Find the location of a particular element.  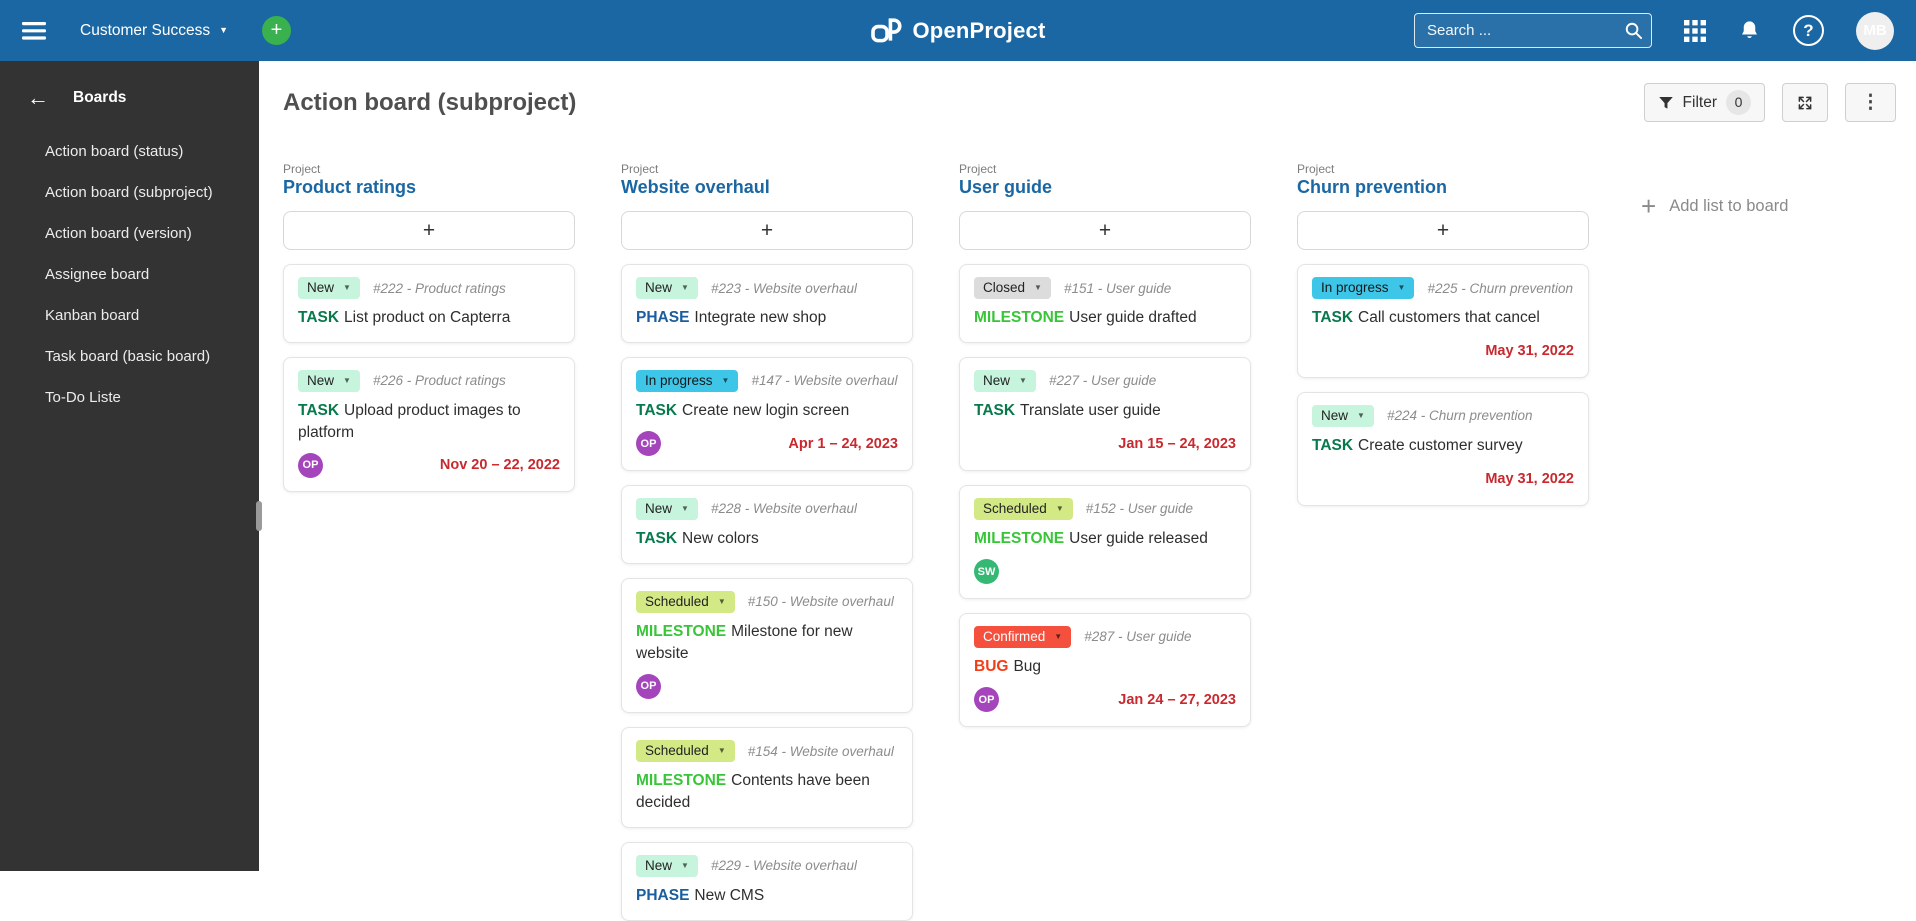

user-avatar: MB is located at coordinates (1875, 30).